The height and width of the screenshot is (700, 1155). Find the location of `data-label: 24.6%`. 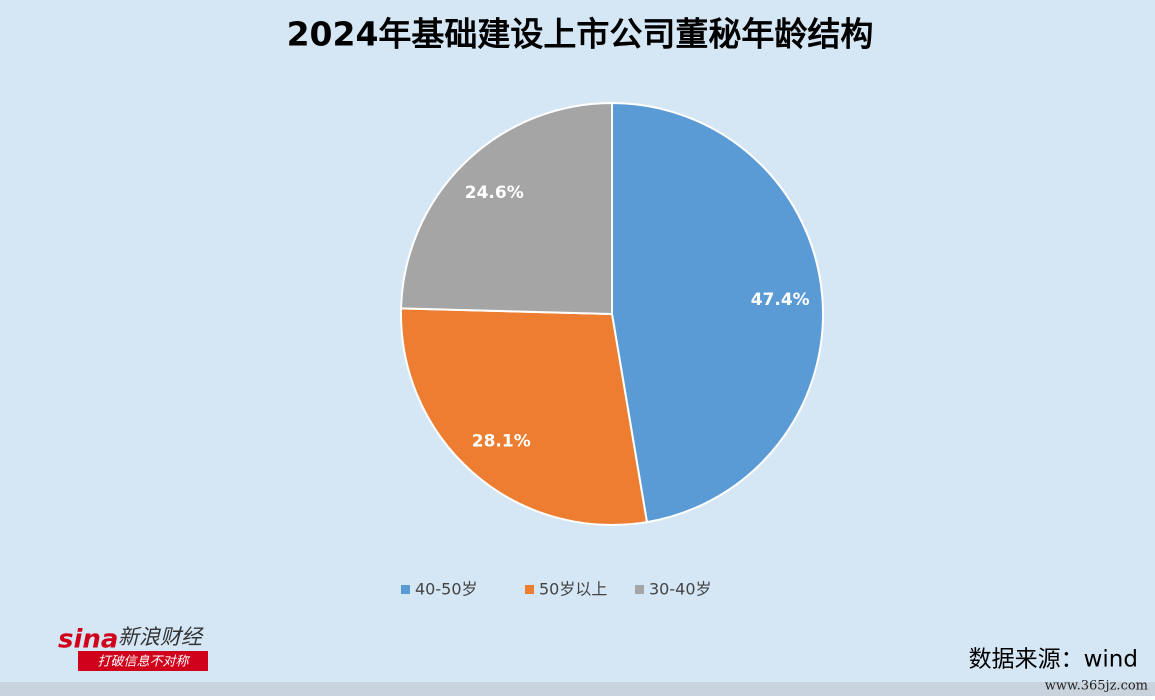

data-label: 24.6% is located at coordinates (494, 193).